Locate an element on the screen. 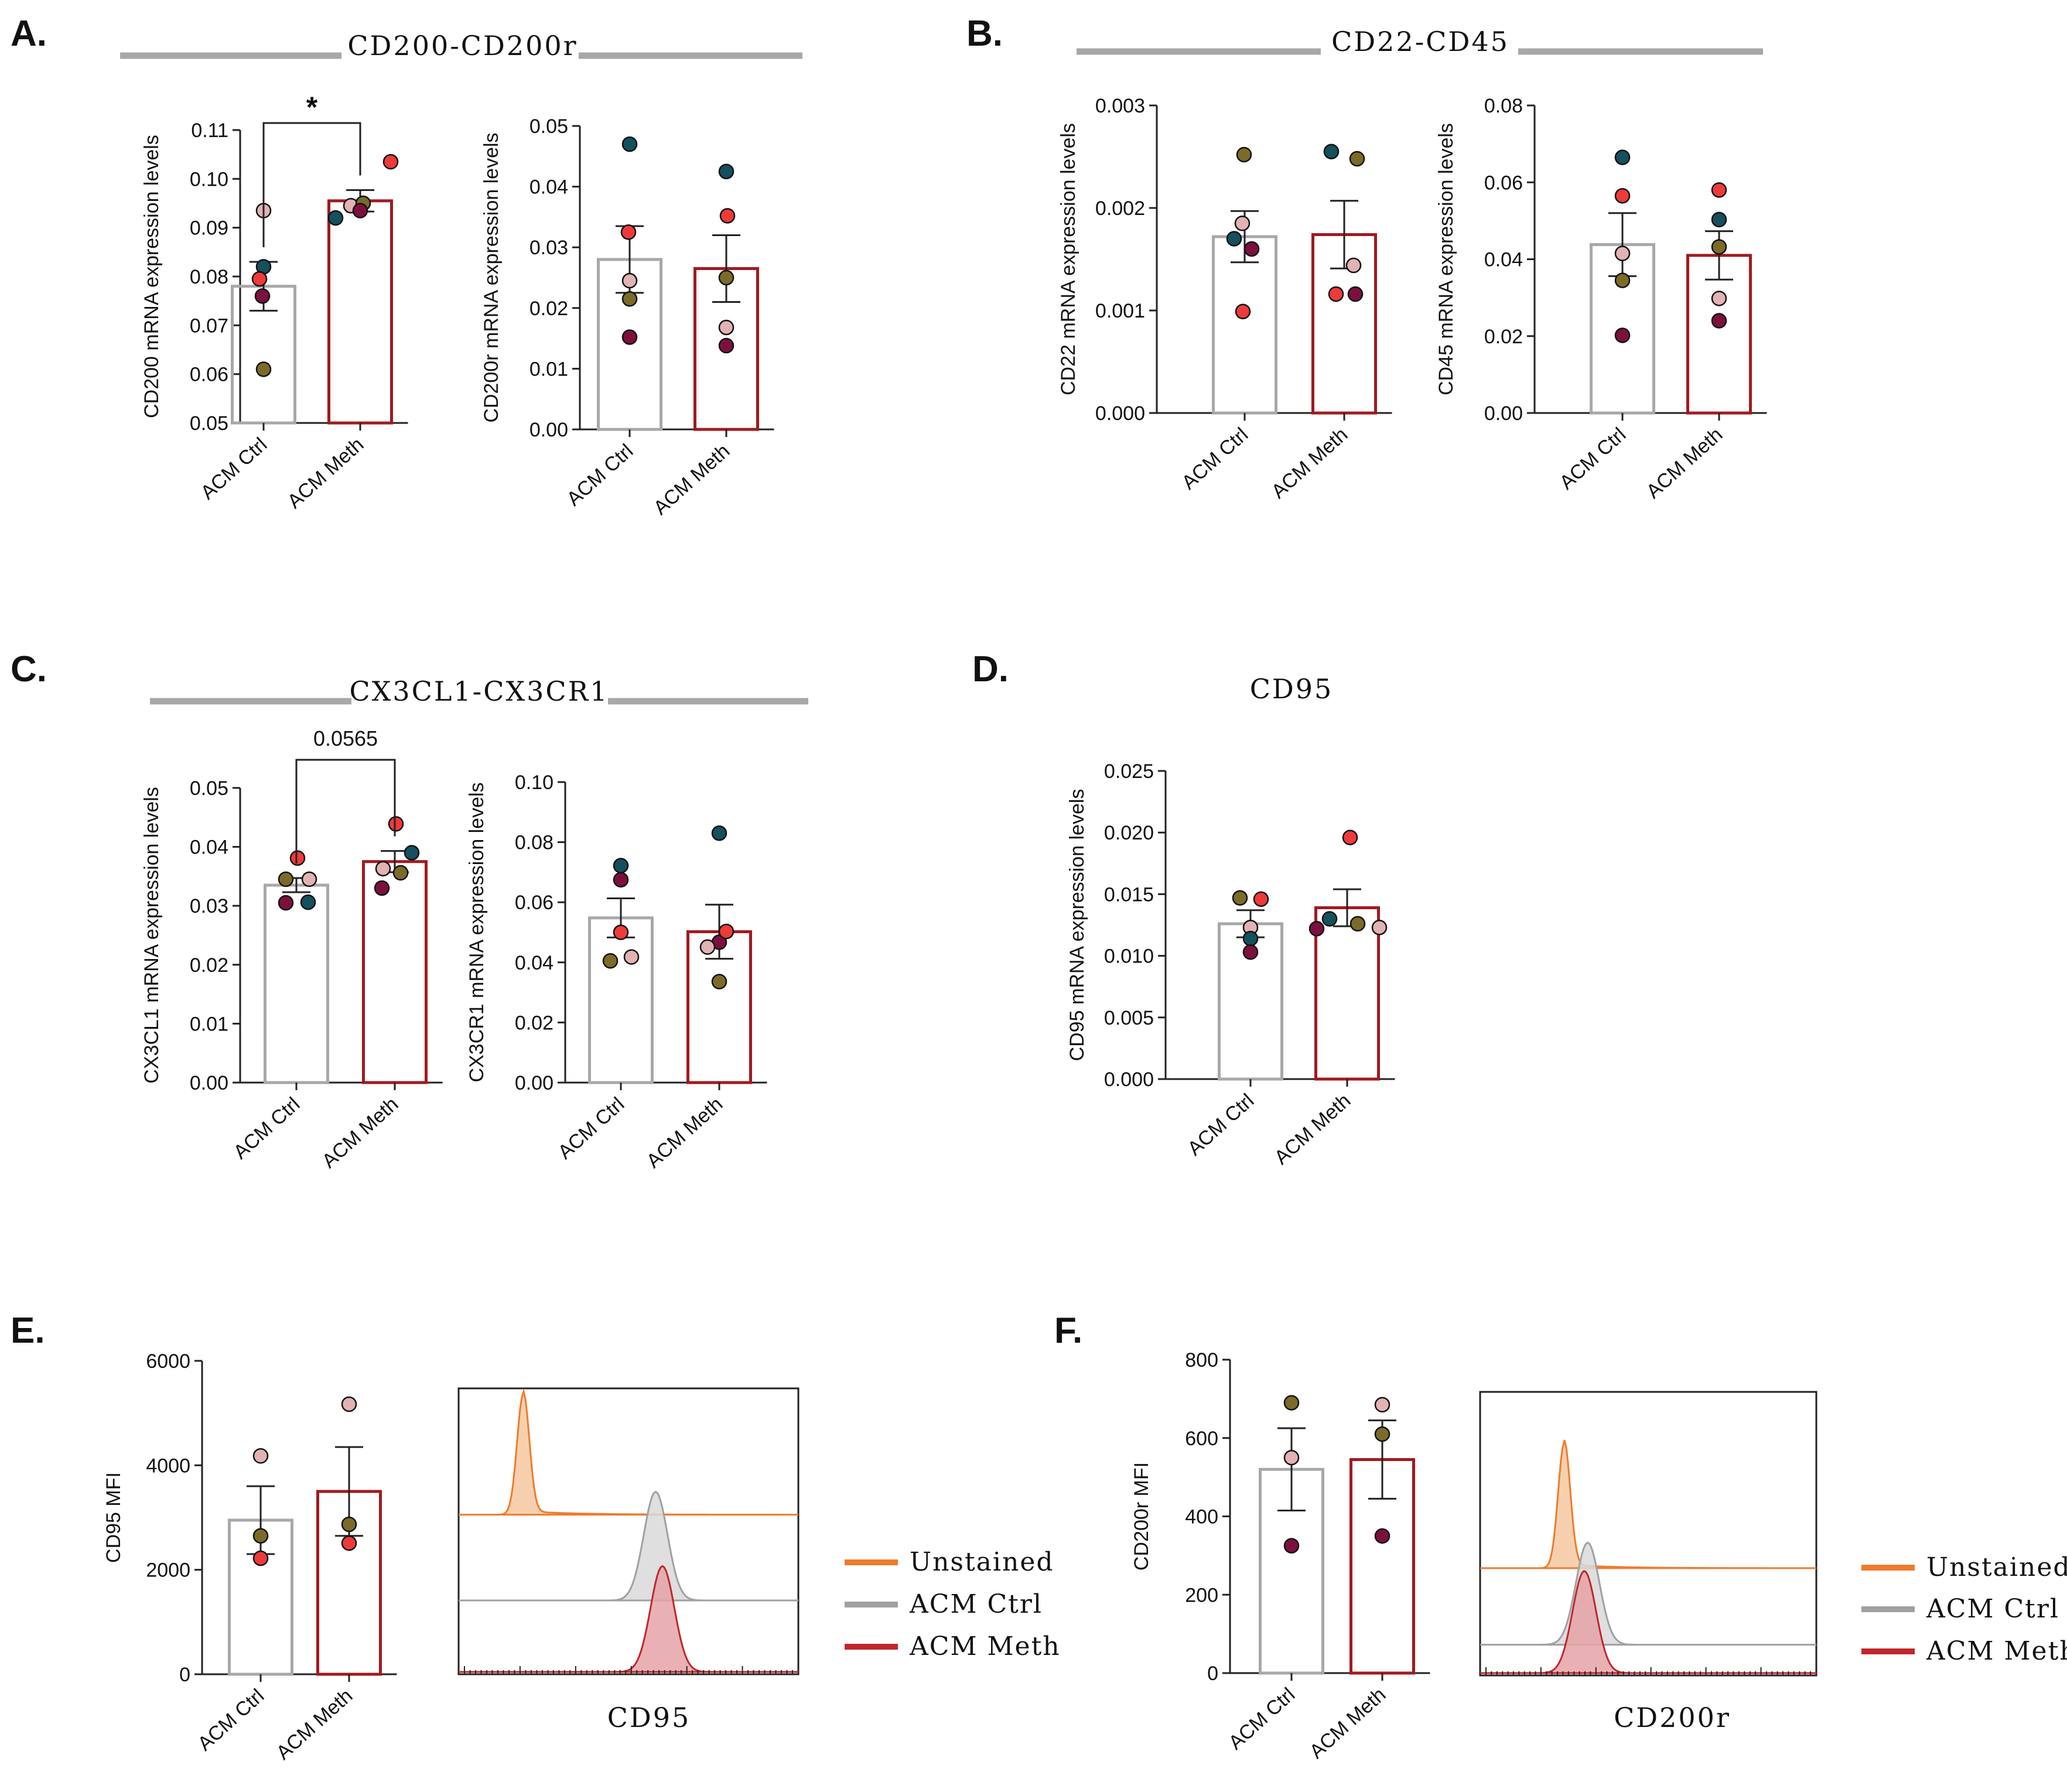  histogram-unstained is located at coordinates (629, 1452).